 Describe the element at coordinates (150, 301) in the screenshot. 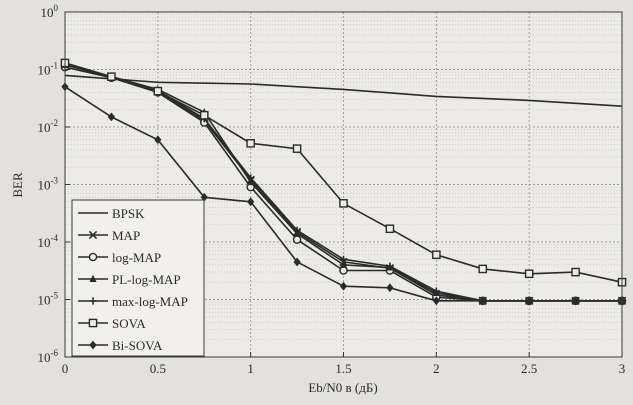

I see `legend-label: max-log-MAP` at that location.